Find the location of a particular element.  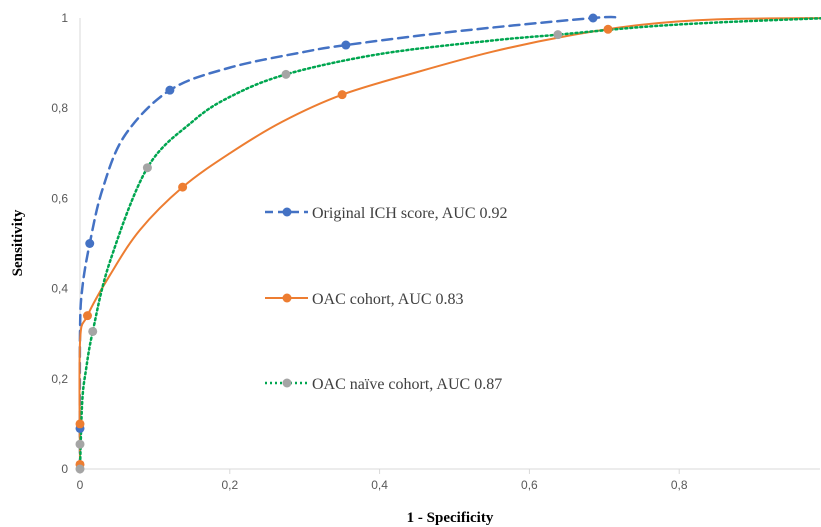

x-tick-label: 0 is located at coordinates (80, 485).